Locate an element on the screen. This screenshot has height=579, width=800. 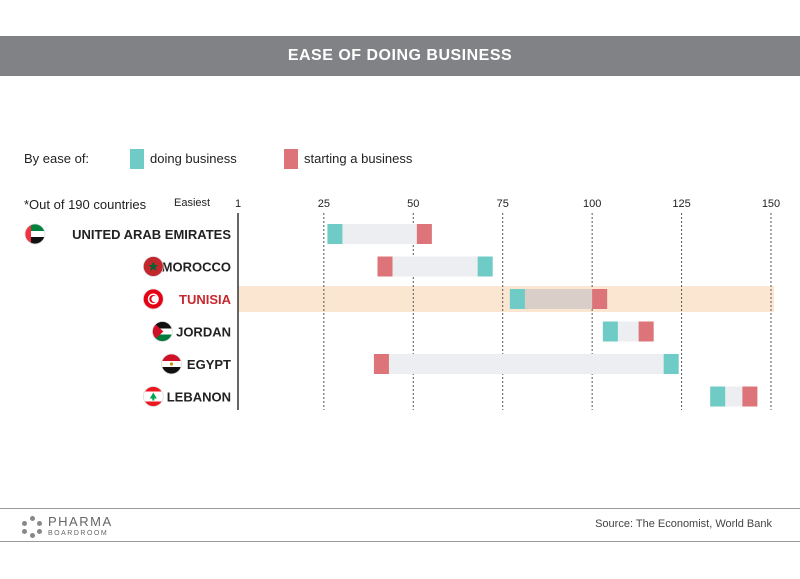
country-label-united-arab-emirates: UNITED ARAB EMIRATES is located at coordinates (151, 234).